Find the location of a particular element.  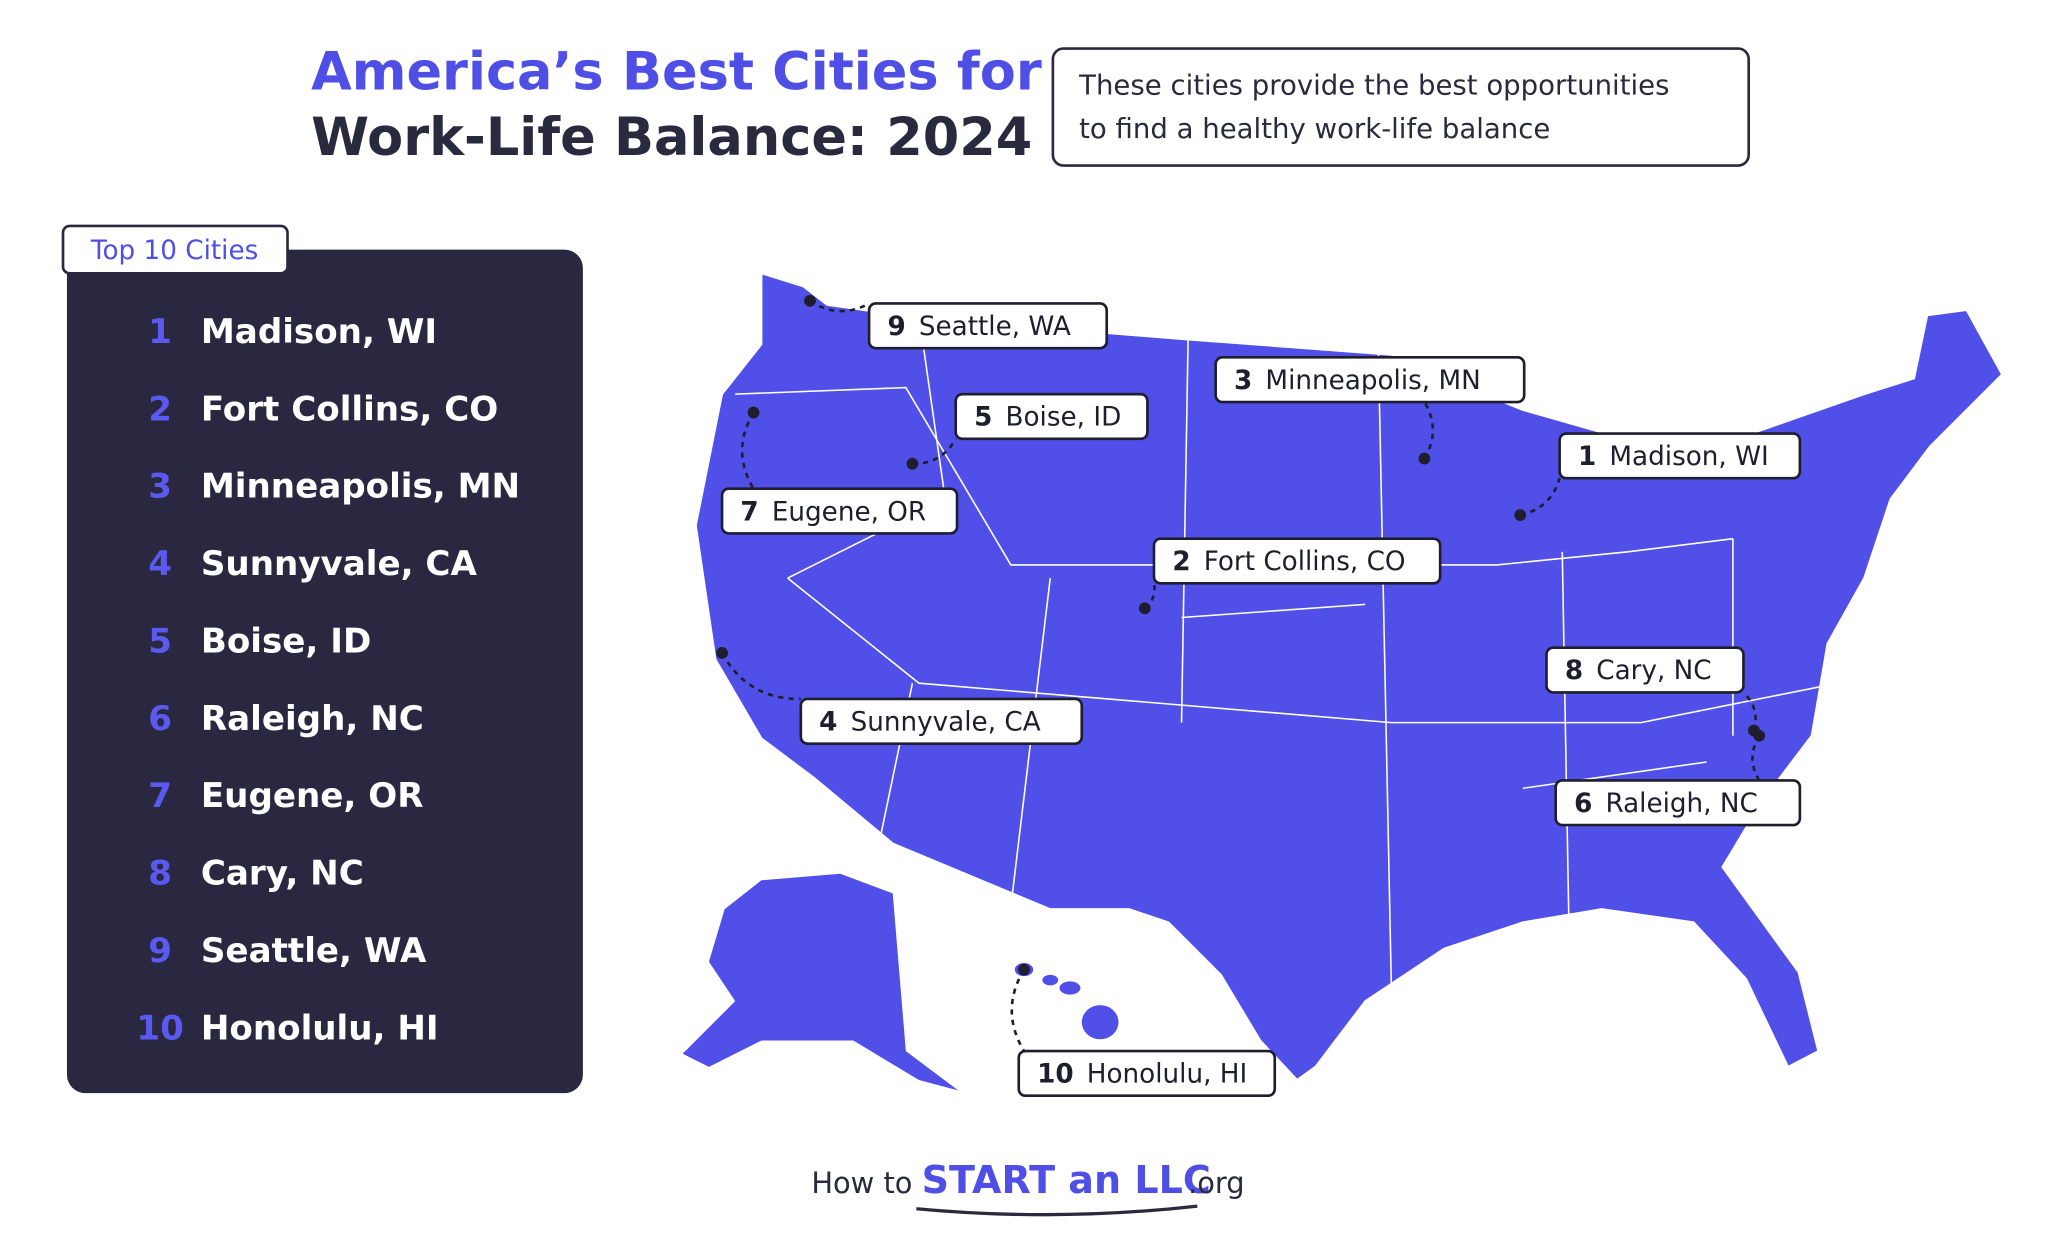

map-label-city: Sunnyvale, CA is located at coordinates (946, 722).